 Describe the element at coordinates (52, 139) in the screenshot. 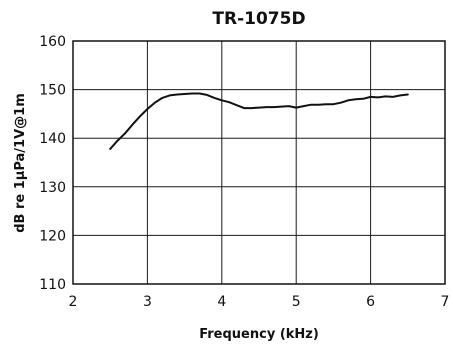

I see `y-tick-label: 140` at that location.